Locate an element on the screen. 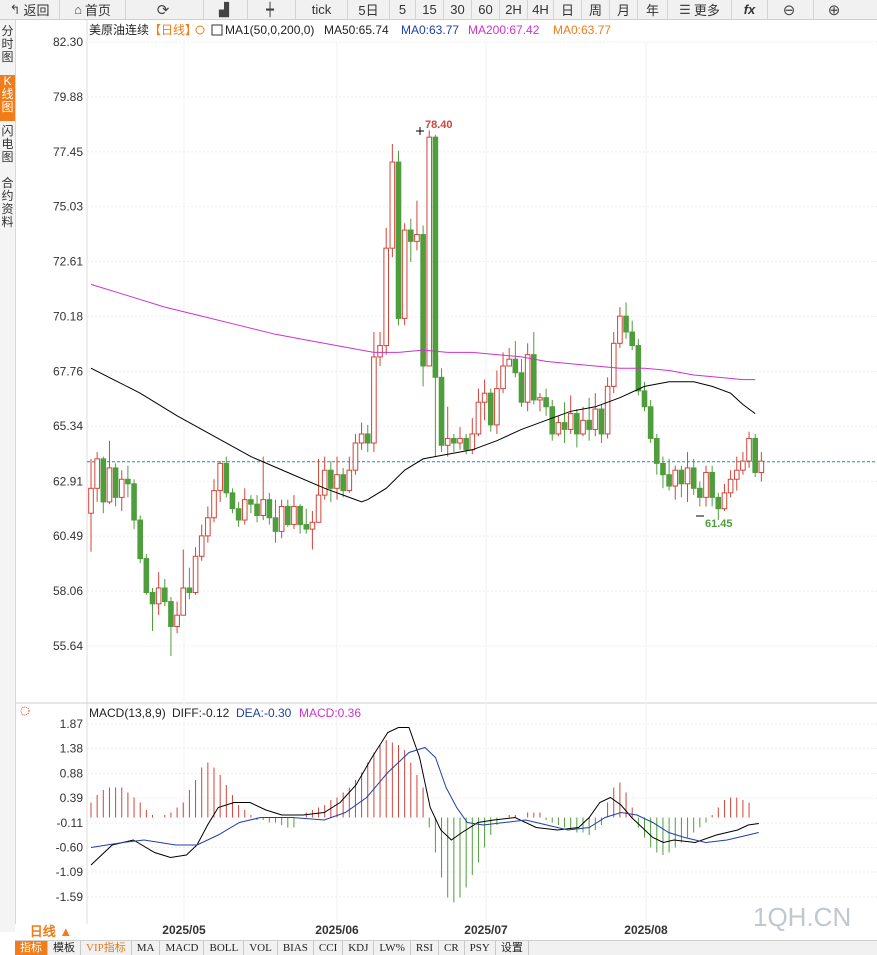  tab-cci: CCI is located at coordinates (329, 948).